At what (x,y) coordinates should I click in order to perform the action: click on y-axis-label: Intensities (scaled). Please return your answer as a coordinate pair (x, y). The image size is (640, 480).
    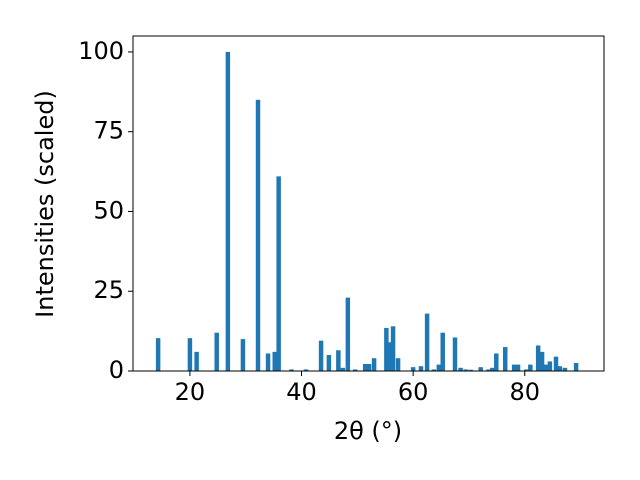
    Looking at the image, I should click on (45, 204).